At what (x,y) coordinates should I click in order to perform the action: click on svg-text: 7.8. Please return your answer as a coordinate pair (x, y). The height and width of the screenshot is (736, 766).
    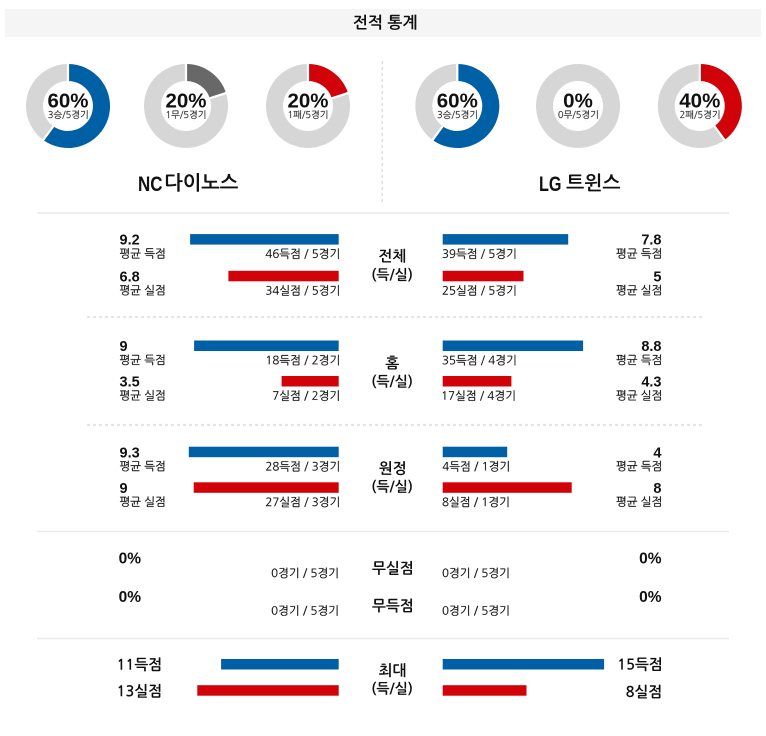
    Looking at the image, I should click on (651, 241).